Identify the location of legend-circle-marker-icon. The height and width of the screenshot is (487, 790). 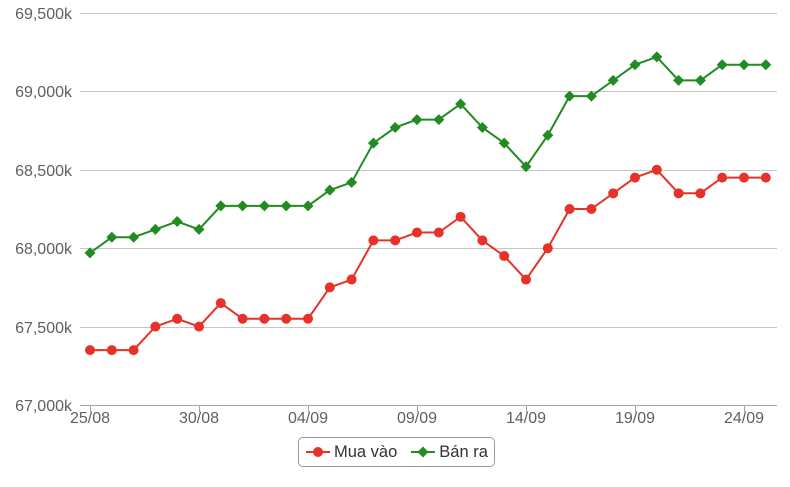
(318, 452).